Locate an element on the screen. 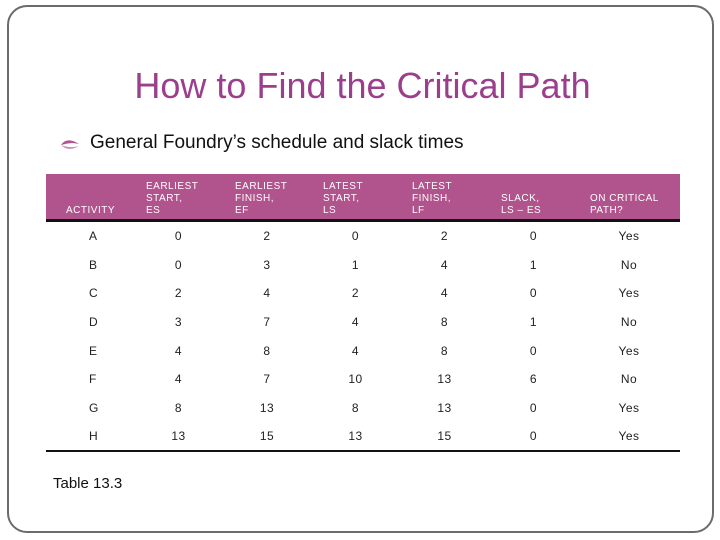  table-row: C 2 4 2 4 0 Yes is located at coordinates (363, 293).